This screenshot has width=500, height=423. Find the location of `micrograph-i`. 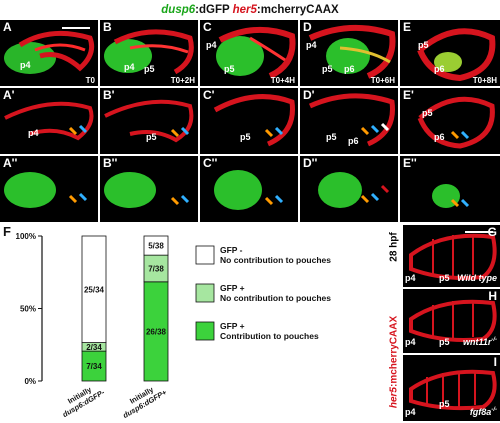

micrograph-i is located at coordinates (453, 390).